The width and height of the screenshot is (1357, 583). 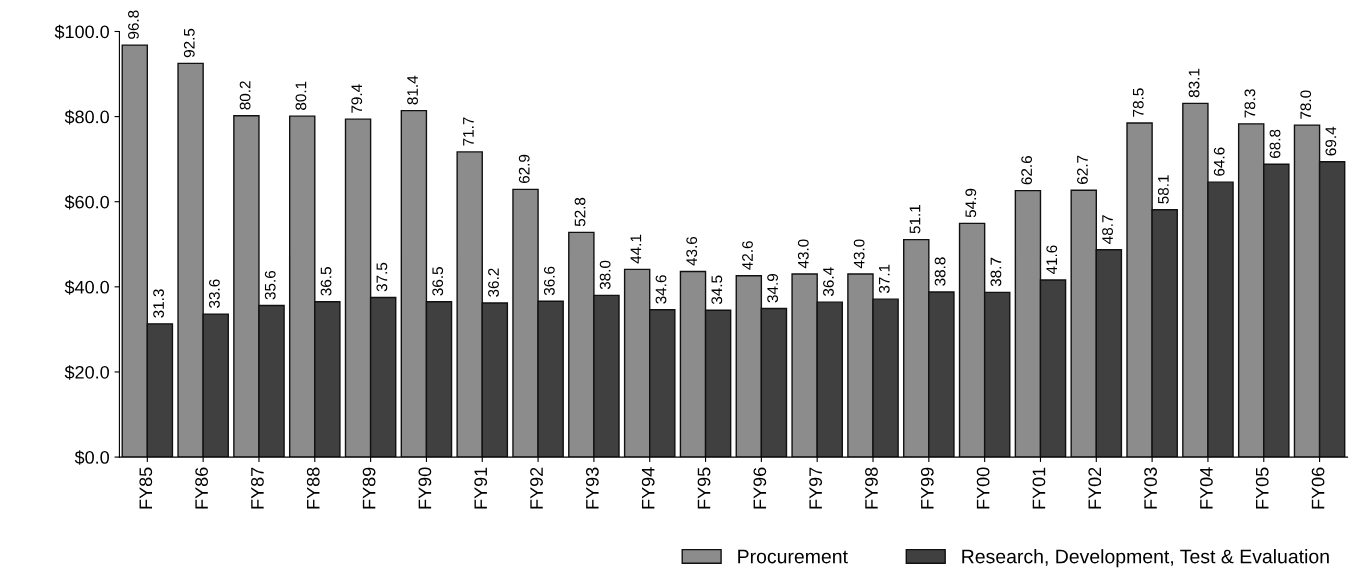 What do you see at coordinates (661, 289) in the screenshot?
I see `data-label: 34.6` at bounding box center [661, 289].